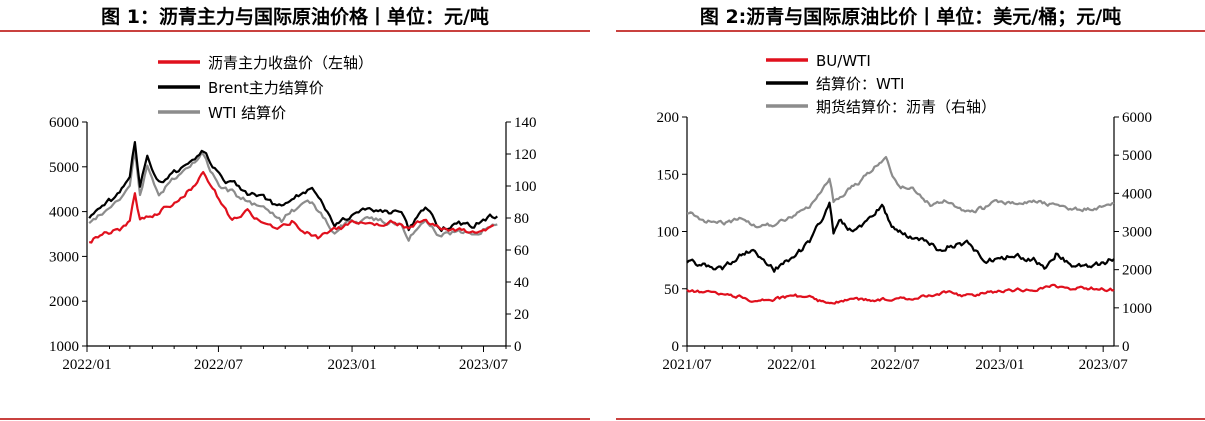  What do you see at coordinates (521, 219) in the screenshot?
I see `y-right-tick-label: 80` at bounding box center [521, 219].